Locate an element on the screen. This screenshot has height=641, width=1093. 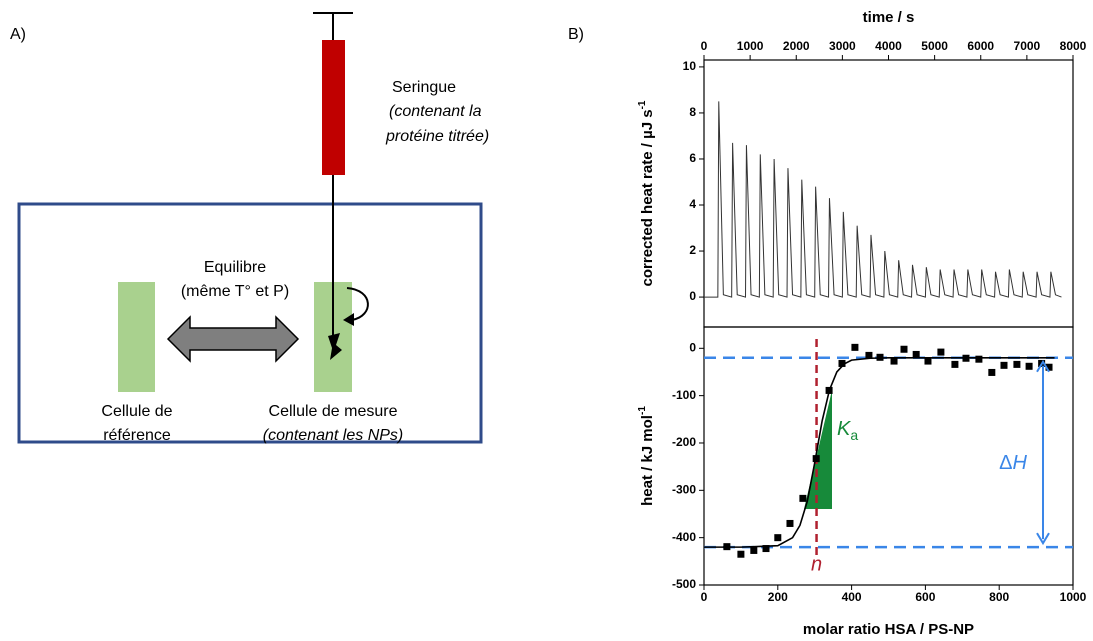
x-tick-label: 800 is located at coordinates (999, 597).